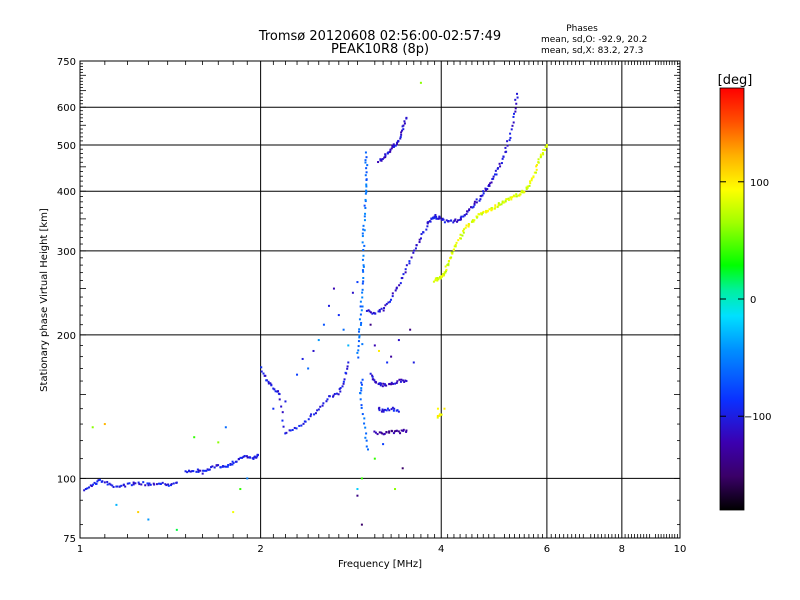 The image size is (800, 600). I want to click on colorbar-label: [deg], so click(735, 80).